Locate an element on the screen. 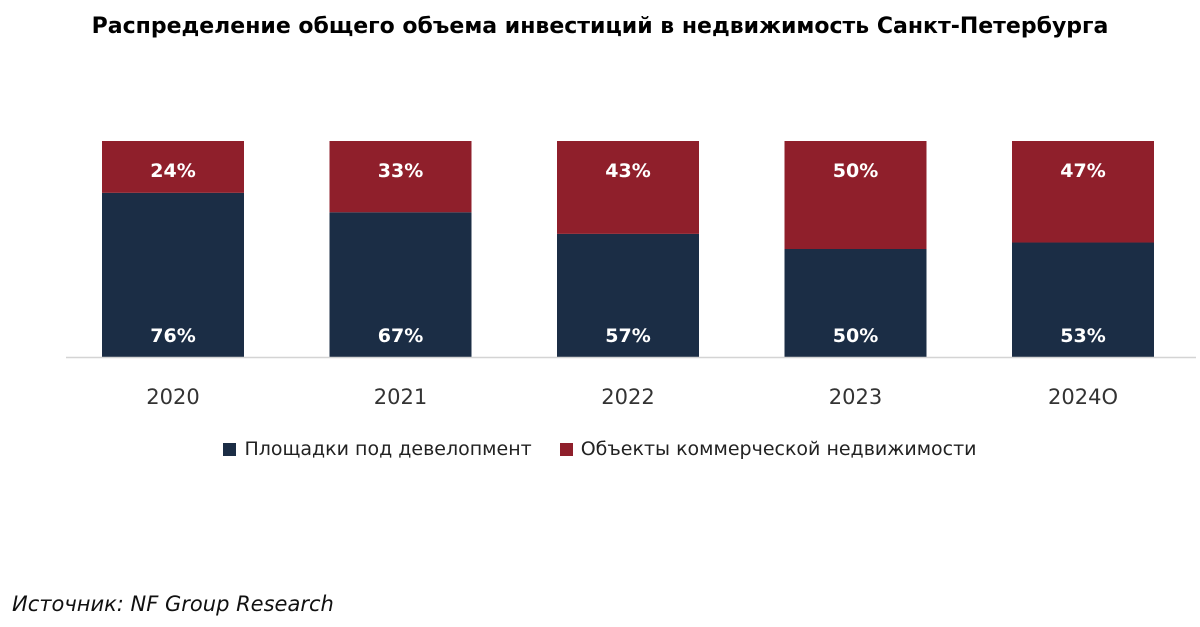 This screenshot has width=1200, height=627. bar-commercial-2023 is located at coordinates (855, 195).